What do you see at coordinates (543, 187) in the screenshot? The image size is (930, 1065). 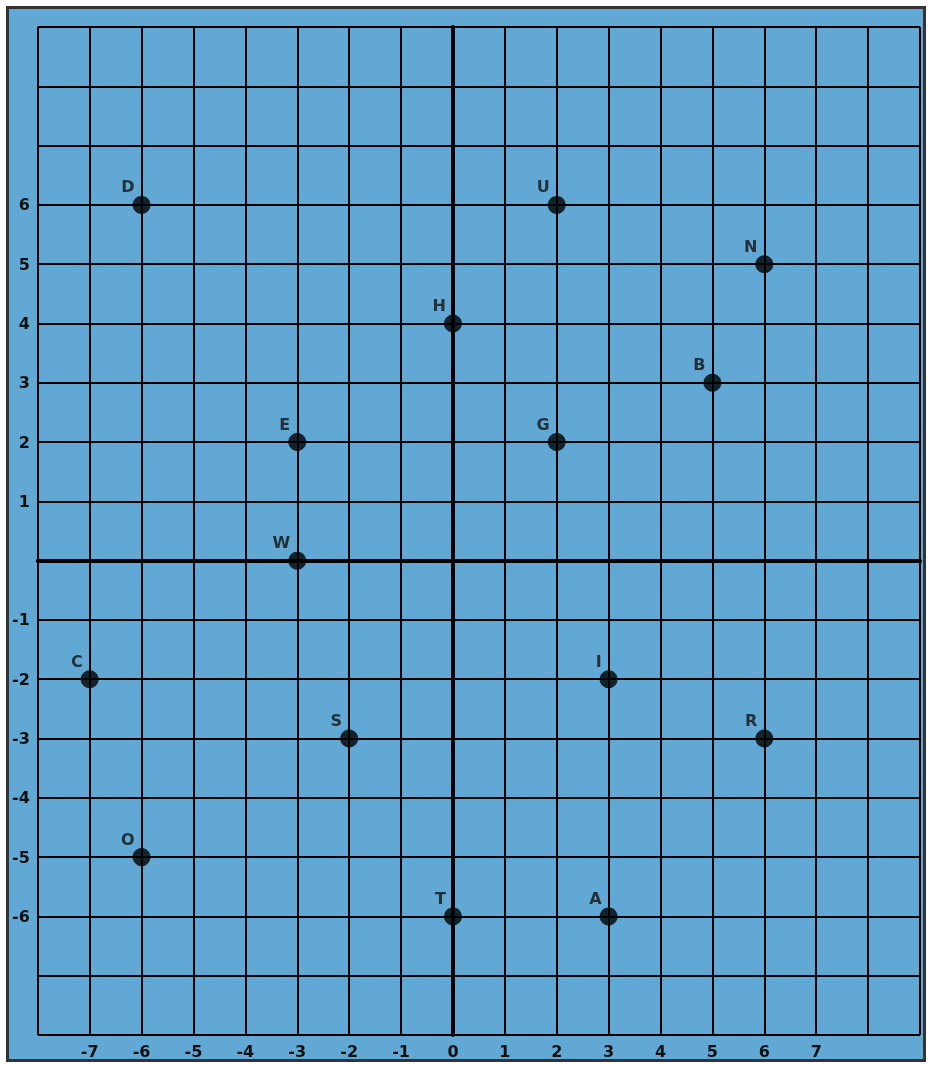 I see `annotation: U` at bounding box center [543, 187].